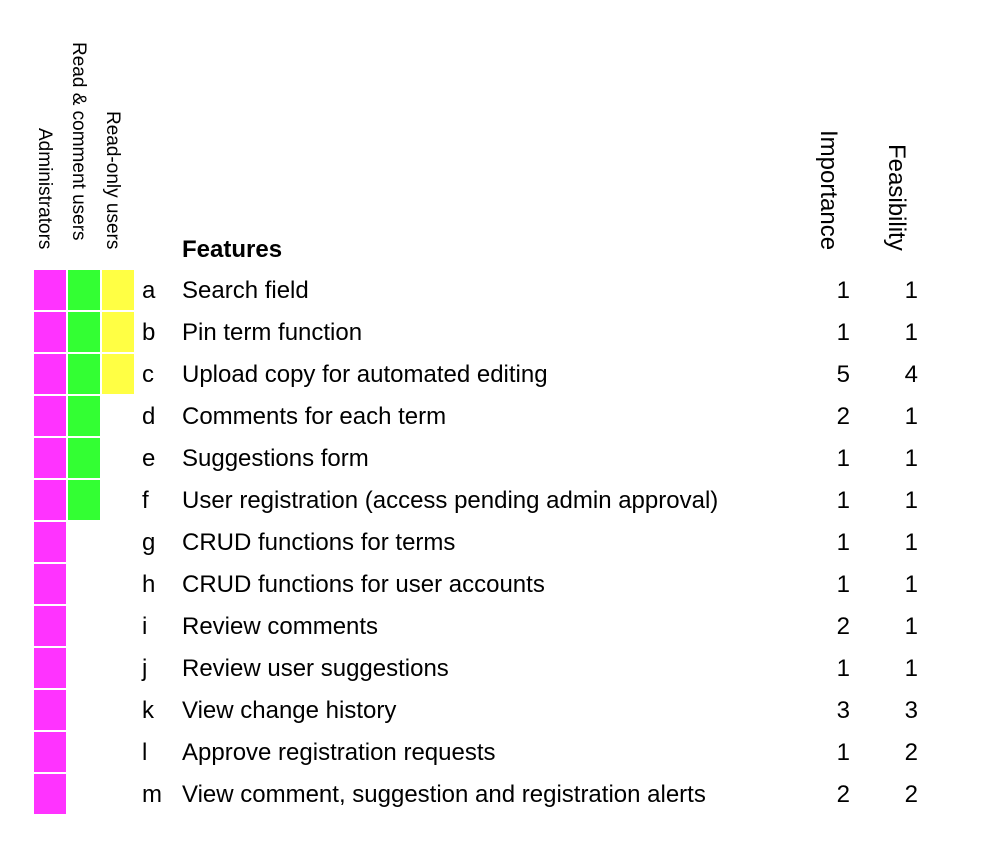  Describe the element at coordinates (491, 669) in the screenshot. I see `table-row: j Review user suggestions 1 1` at that location.